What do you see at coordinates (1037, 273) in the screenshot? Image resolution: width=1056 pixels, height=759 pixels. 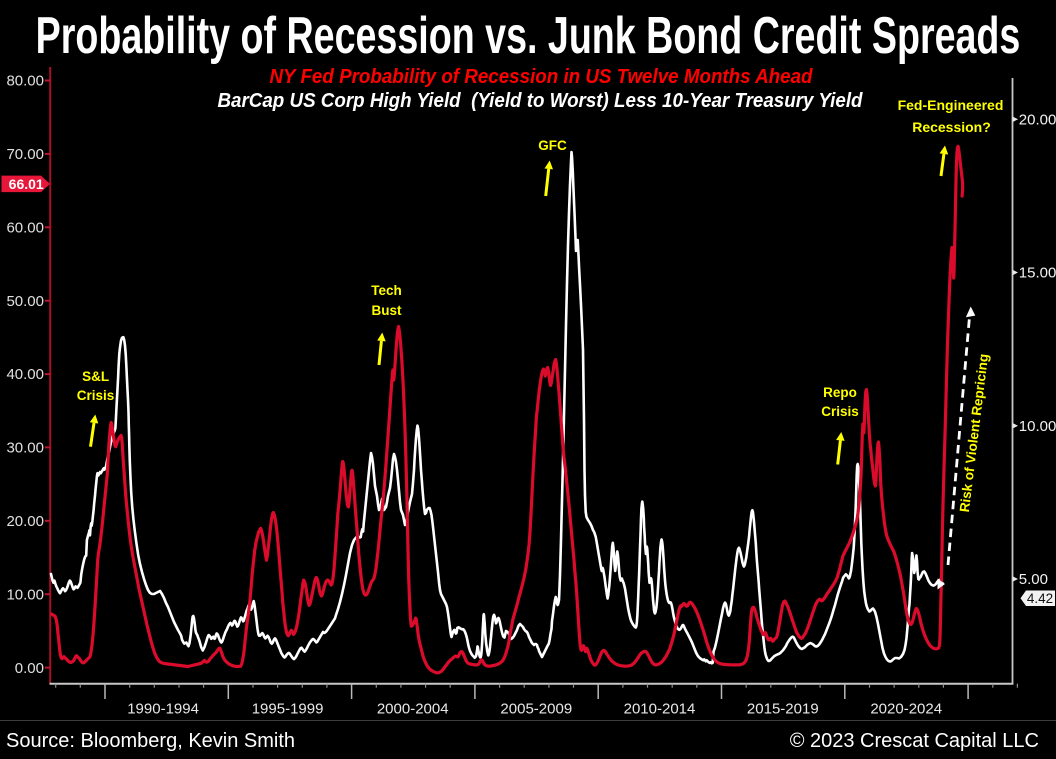 I see `svg-text: 15.00` at bounding box center [1037, 273].